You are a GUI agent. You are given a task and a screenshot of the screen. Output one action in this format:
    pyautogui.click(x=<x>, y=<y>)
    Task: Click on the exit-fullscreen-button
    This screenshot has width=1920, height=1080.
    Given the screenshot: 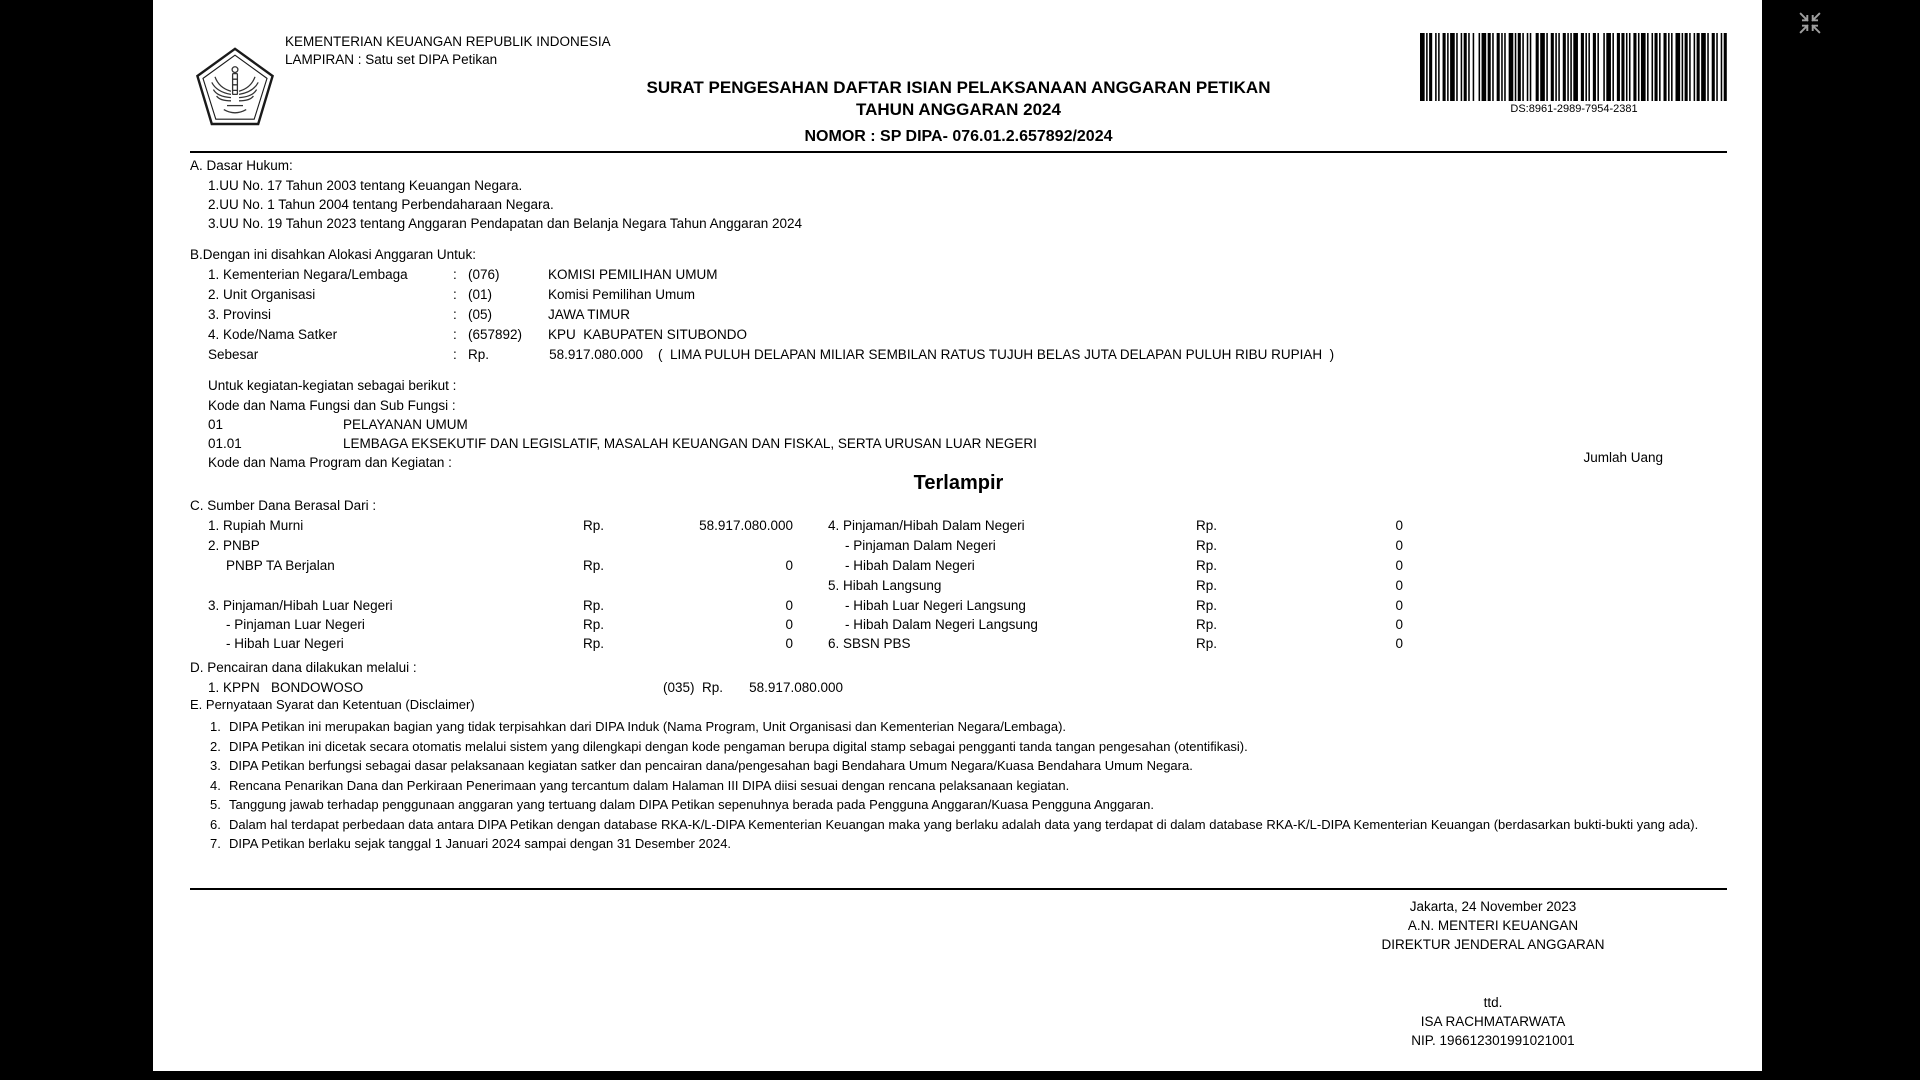 What is the action you would take?
    pyautogui.click(x=1810, y=23)
    